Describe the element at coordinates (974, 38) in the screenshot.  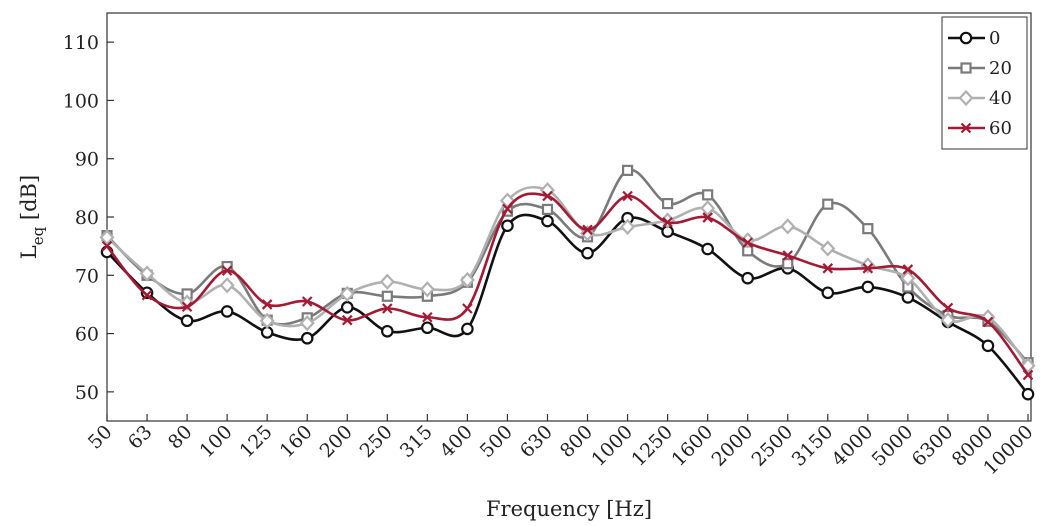
I see `legend-item: 0` at that location.